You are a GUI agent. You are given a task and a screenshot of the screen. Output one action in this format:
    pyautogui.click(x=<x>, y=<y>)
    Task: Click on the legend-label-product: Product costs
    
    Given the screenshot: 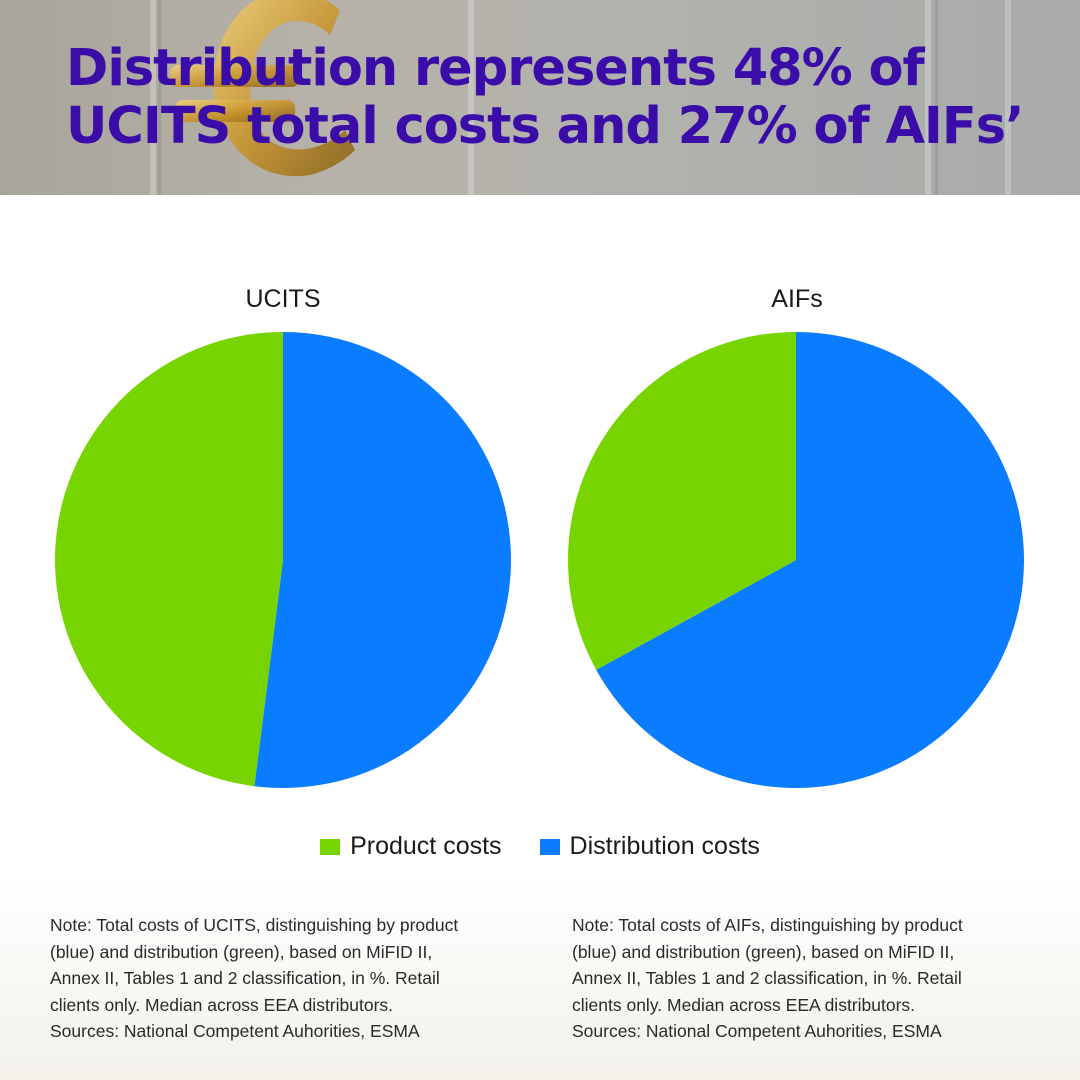 What is the action you would take?
    pyautogui.click(x=426, y=846)
    